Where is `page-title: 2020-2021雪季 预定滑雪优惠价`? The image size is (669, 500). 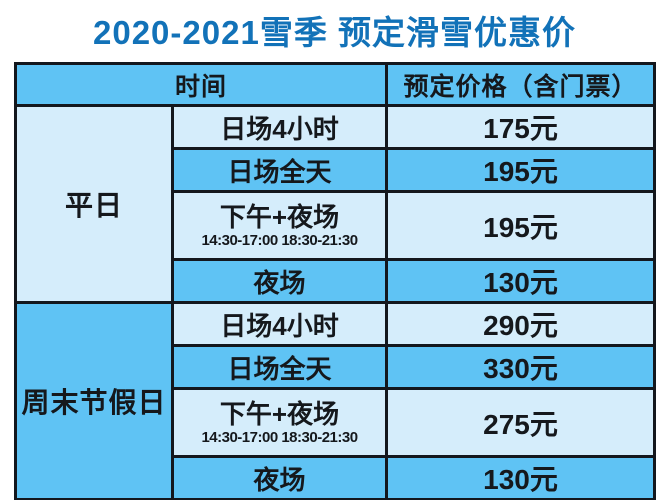
page-title: 2020-2021雪季 预定滑雪优惠价 is located at coordinates (334, 32).